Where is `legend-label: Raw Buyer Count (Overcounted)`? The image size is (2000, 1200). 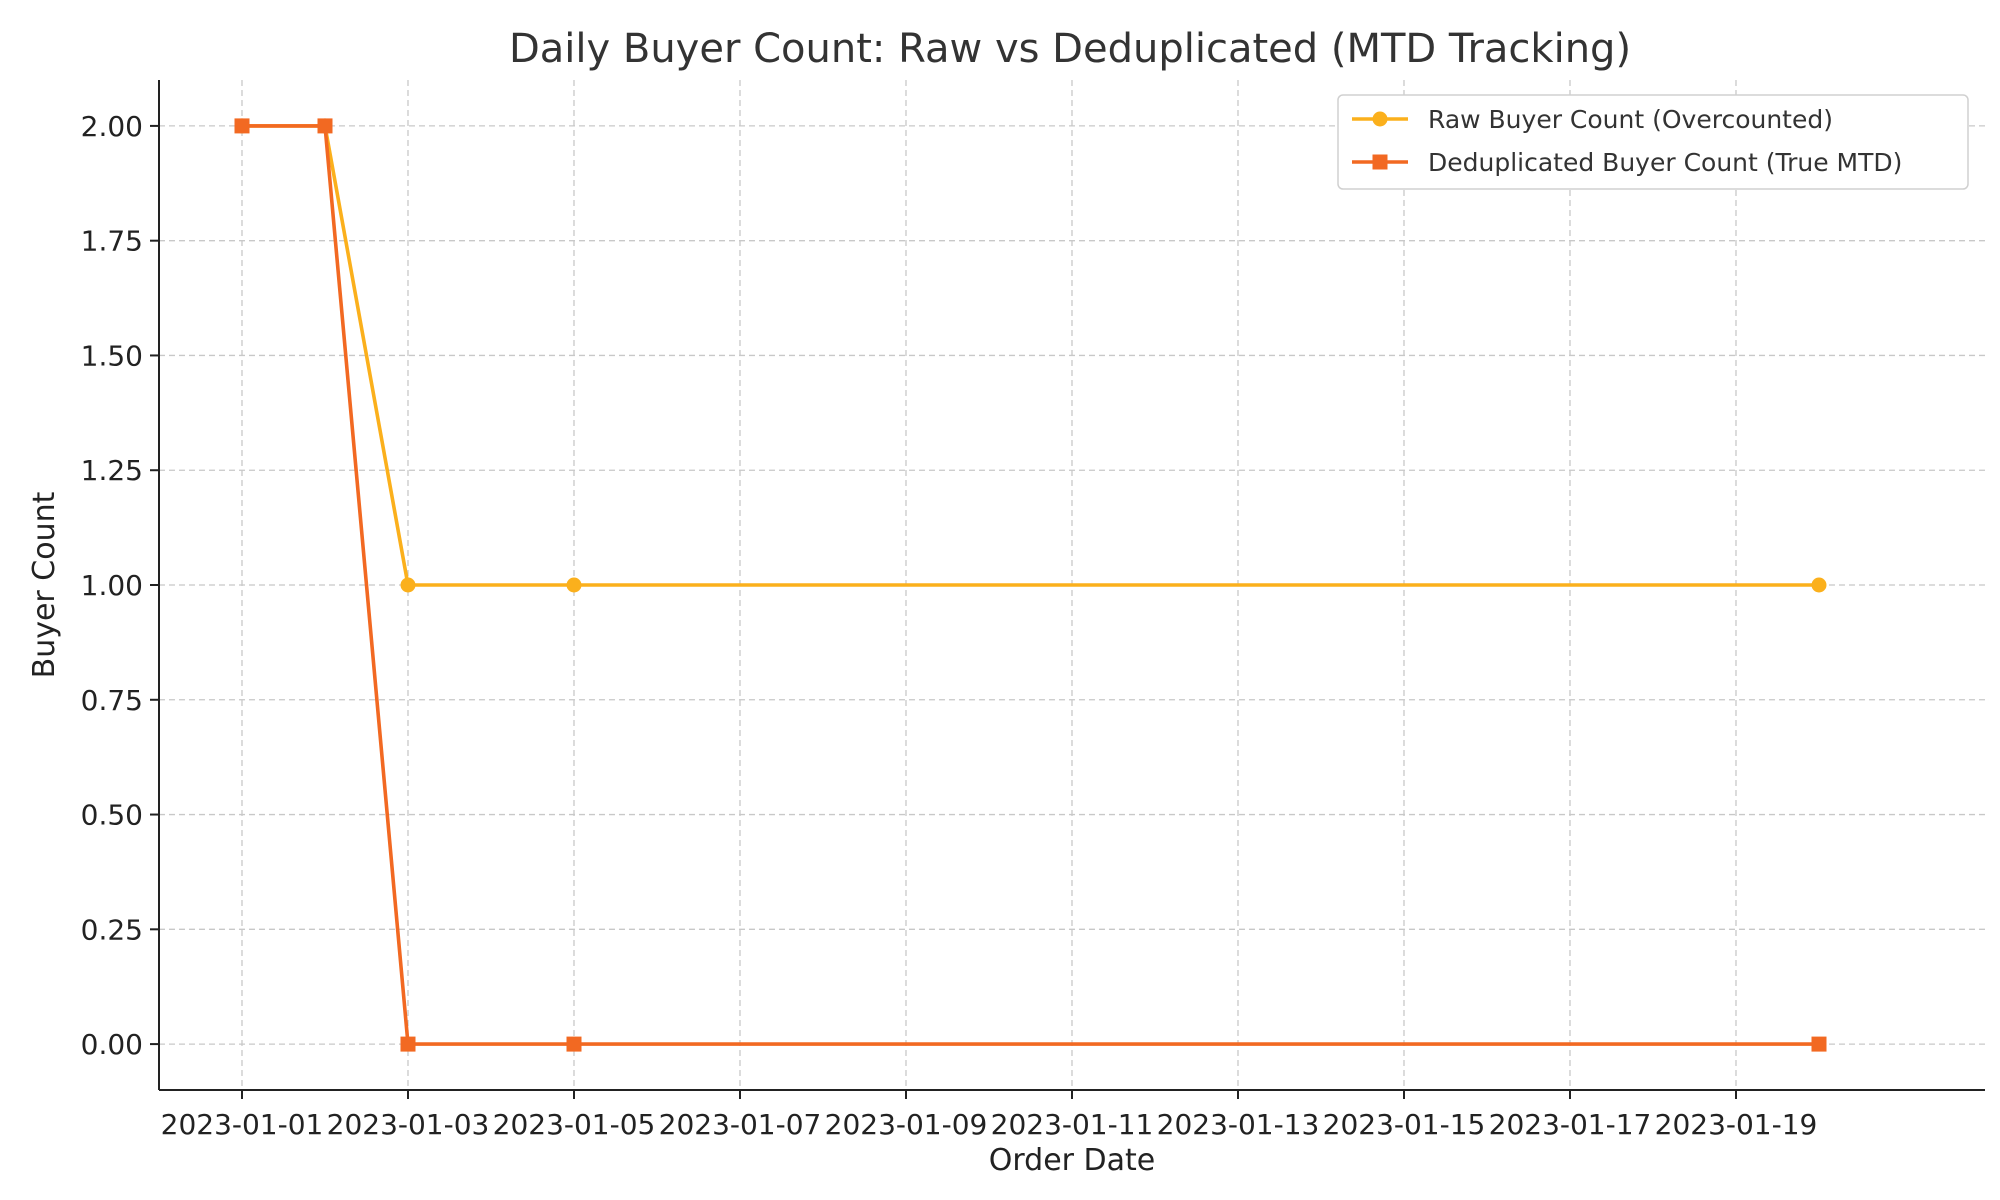
legend-label: Raw Buyer Count (Overcounted) is located at coordinates (1630, 119).